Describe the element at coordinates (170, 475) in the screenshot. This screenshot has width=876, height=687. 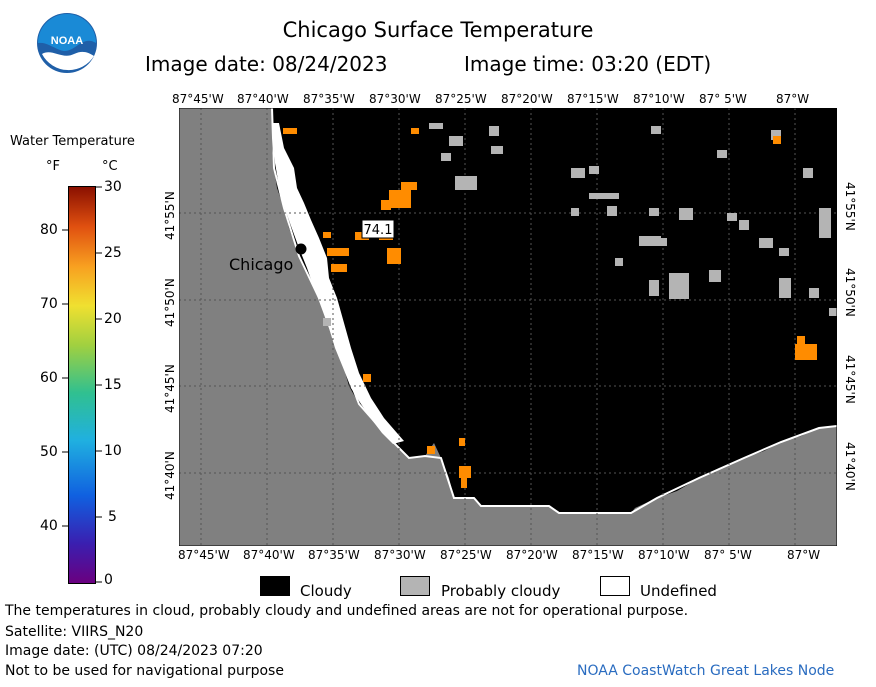
I see `lat-tick-left: 41°40'N` at that location.